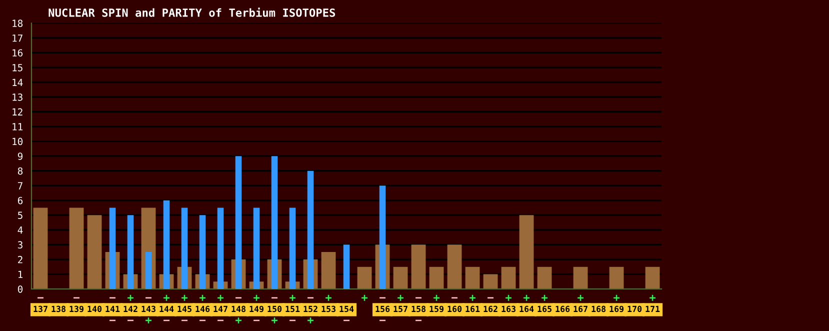 This screenshot has width=829, height=331. What do you see at coordinates (617, 309) in the screenshot?
I see `x-tick-label: 169` at bounding box center [617, 309].